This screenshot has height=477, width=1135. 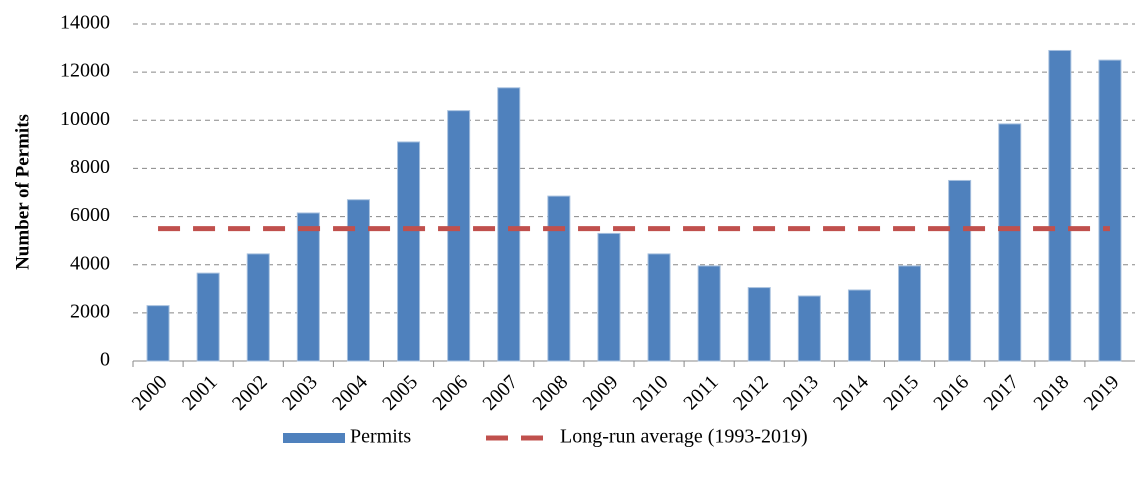 I want to click on y-tick-label: 14000, so click(x=85, y=23).